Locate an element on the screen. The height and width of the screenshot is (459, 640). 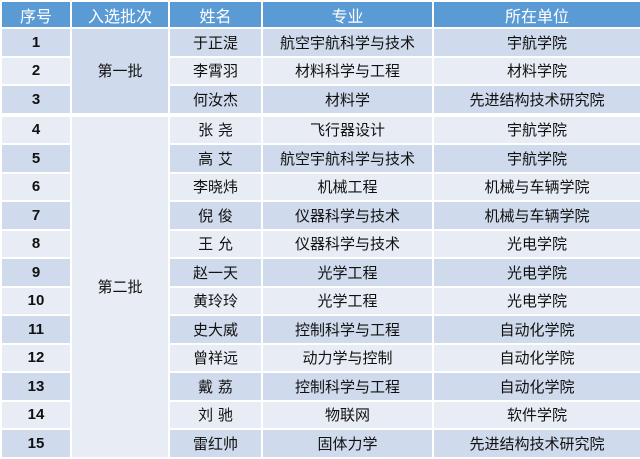
cell-name: 李晓炜 is located at coordinates (215, 186).